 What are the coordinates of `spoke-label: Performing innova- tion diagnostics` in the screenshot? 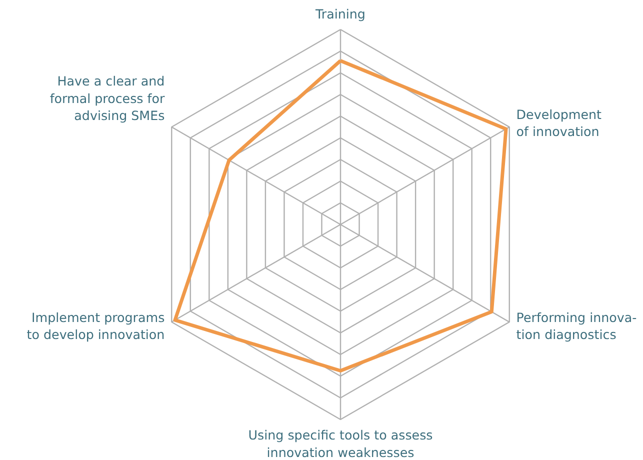 It's located at (576, 326).